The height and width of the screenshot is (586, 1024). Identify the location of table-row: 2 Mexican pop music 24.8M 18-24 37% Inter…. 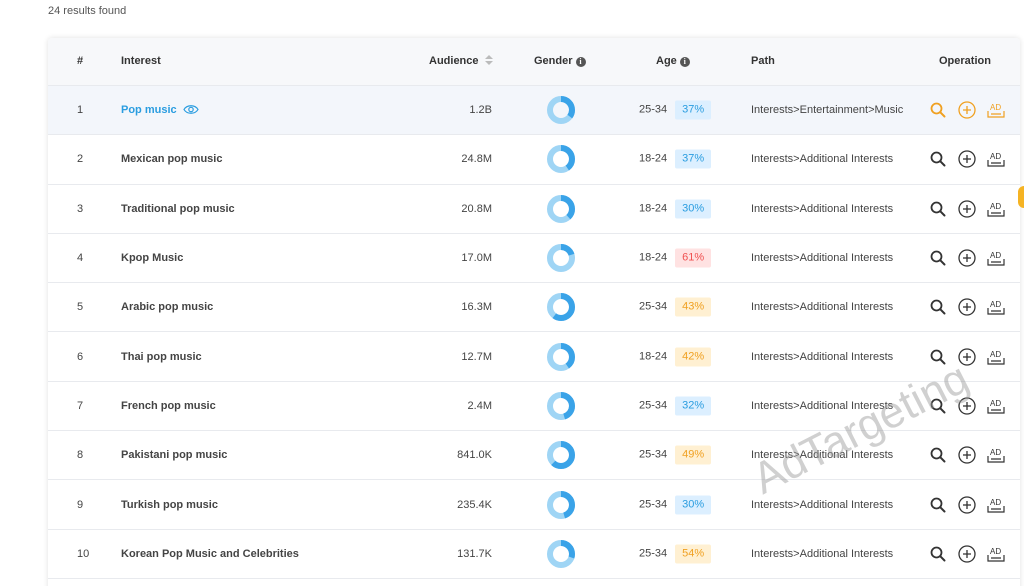
(534, 160).